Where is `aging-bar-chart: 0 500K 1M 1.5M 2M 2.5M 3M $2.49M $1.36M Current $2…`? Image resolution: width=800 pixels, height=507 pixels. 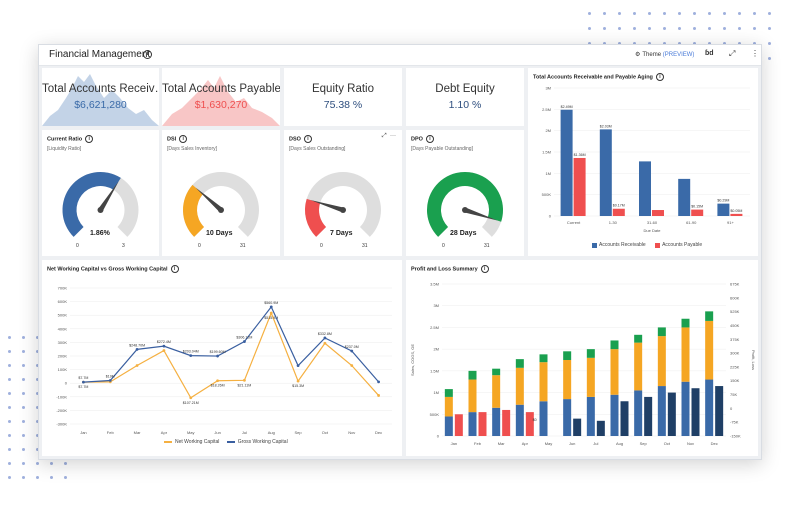
aging-bar-chart: 0 500K 1M 1.5M 2M 2.5M 3M $2.49M $1.36M Current $2… is located at coordinates (646, 159).